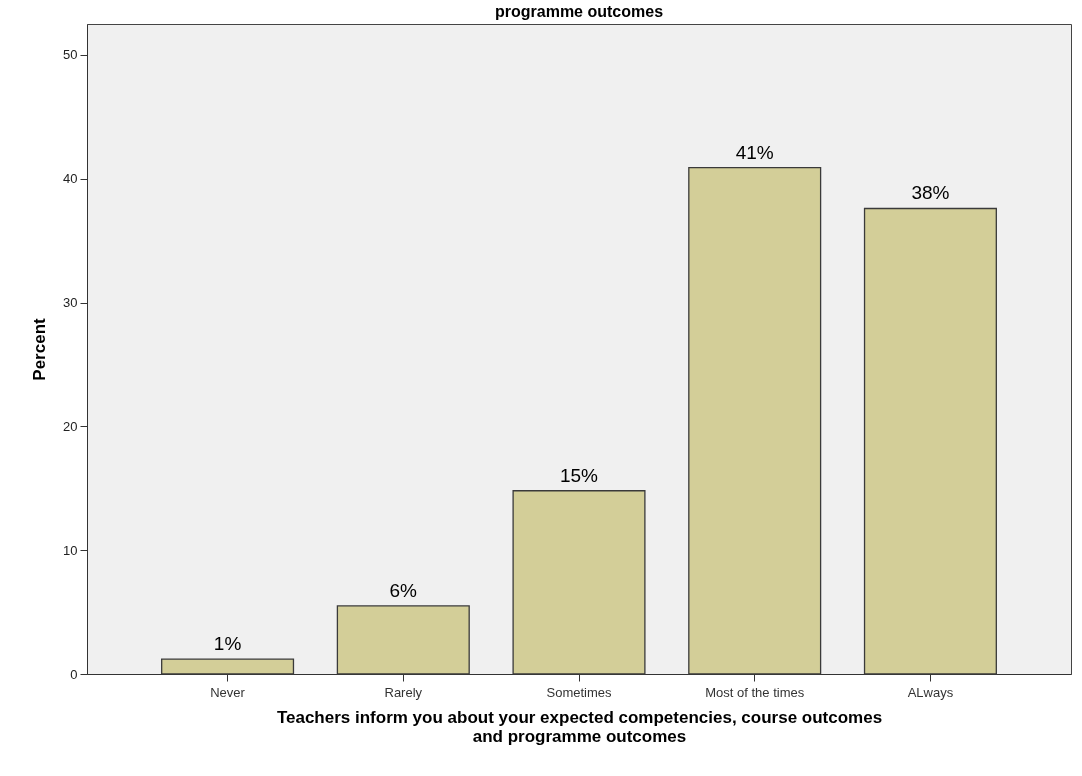 The image size is (1082, 776). I want to click on data-label: 41%, so click(754, 152).